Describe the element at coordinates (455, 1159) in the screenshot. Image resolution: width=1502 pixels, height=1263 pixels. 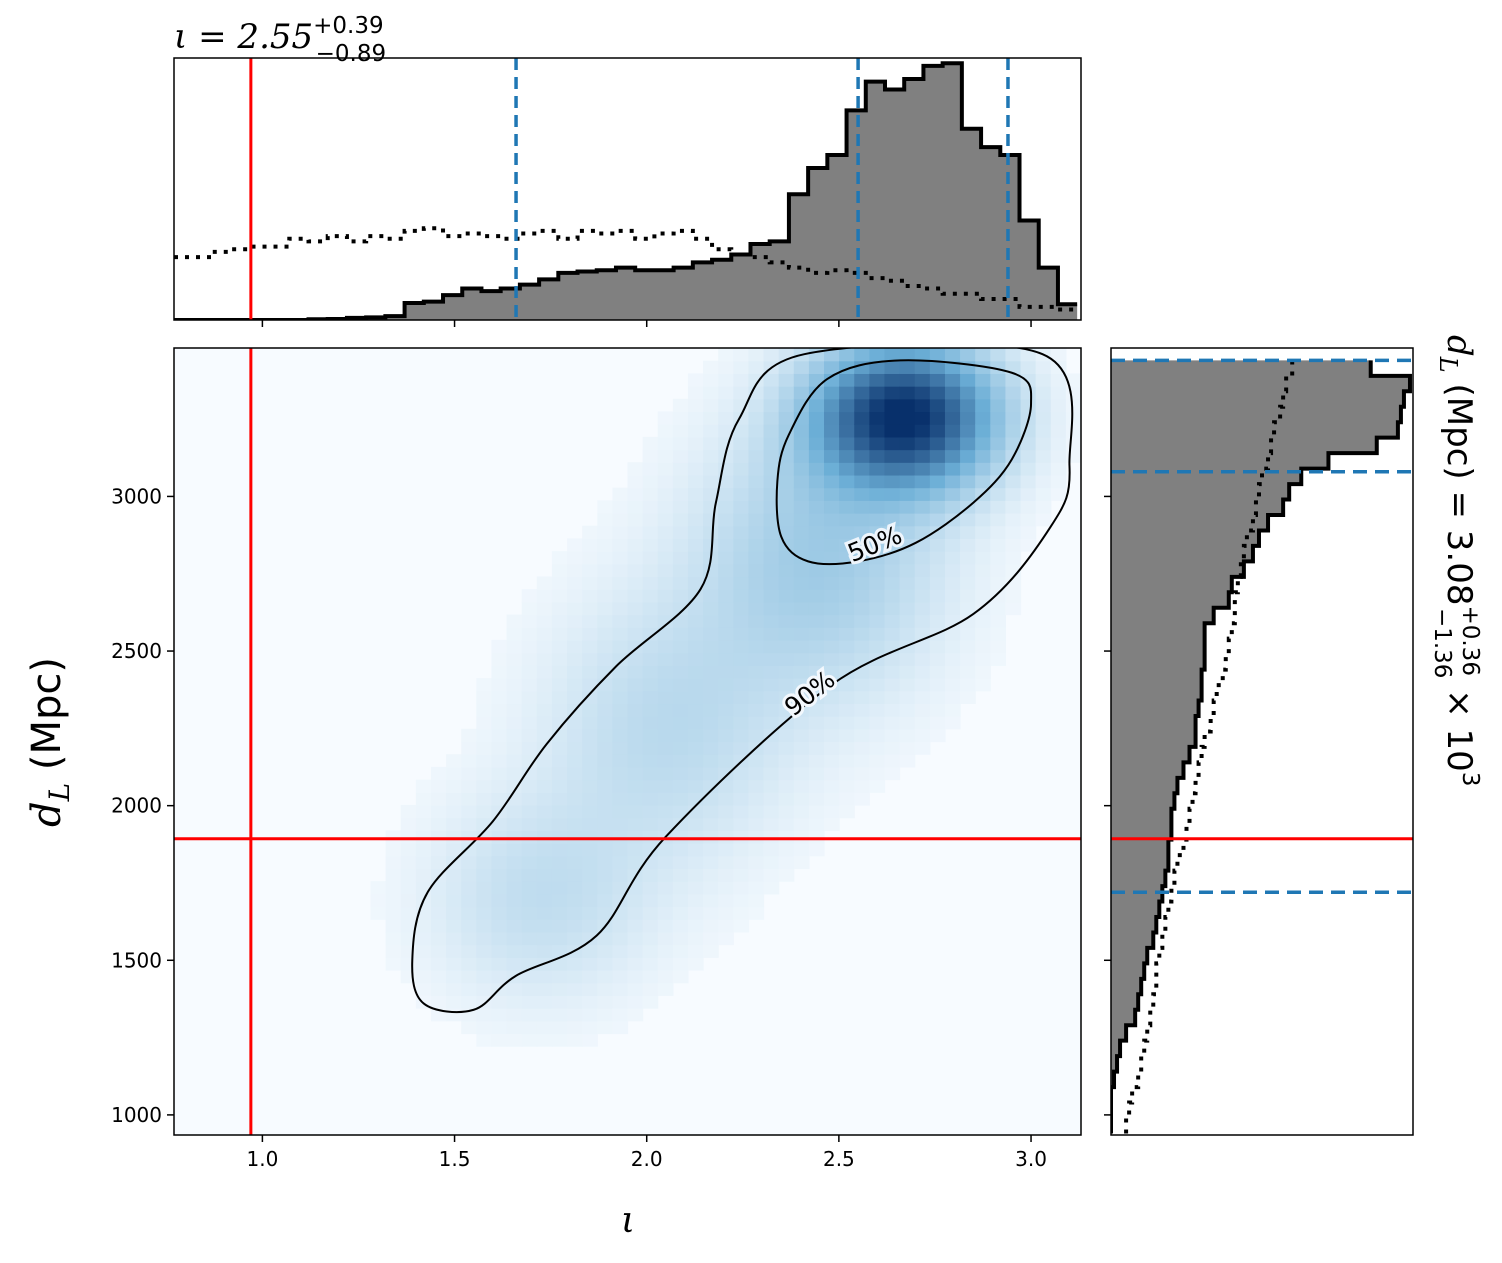
I see `x-tick-label: 1.5` at that location.